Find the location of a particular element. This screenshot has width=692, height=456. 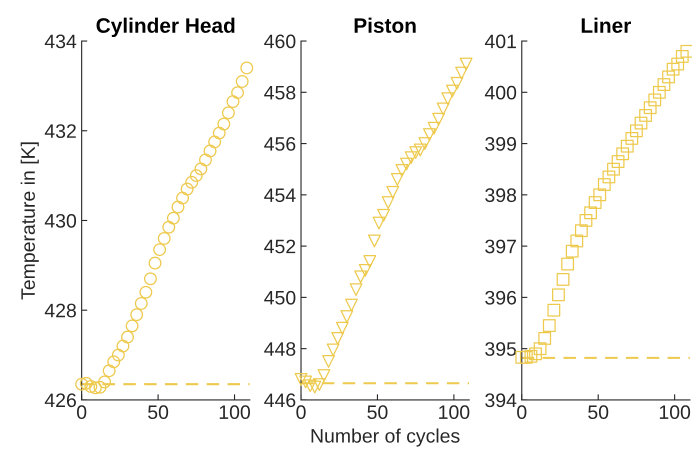

chart-title: Cylinder Head is located at coordinates (165, 28).